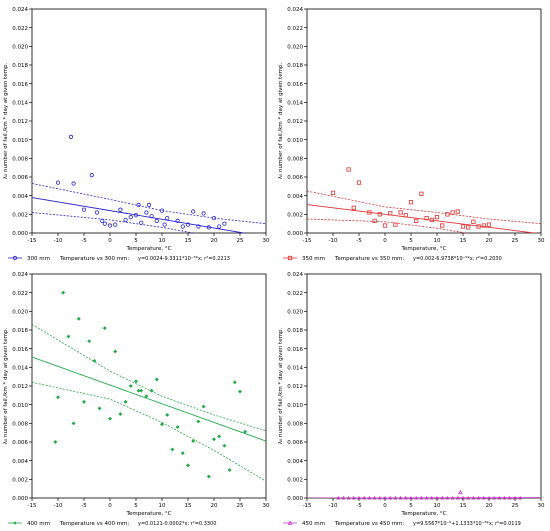  Describe the element at coordinates (295, 216) in the screenshot. I see `y-tick-label: 0.002` at that location.